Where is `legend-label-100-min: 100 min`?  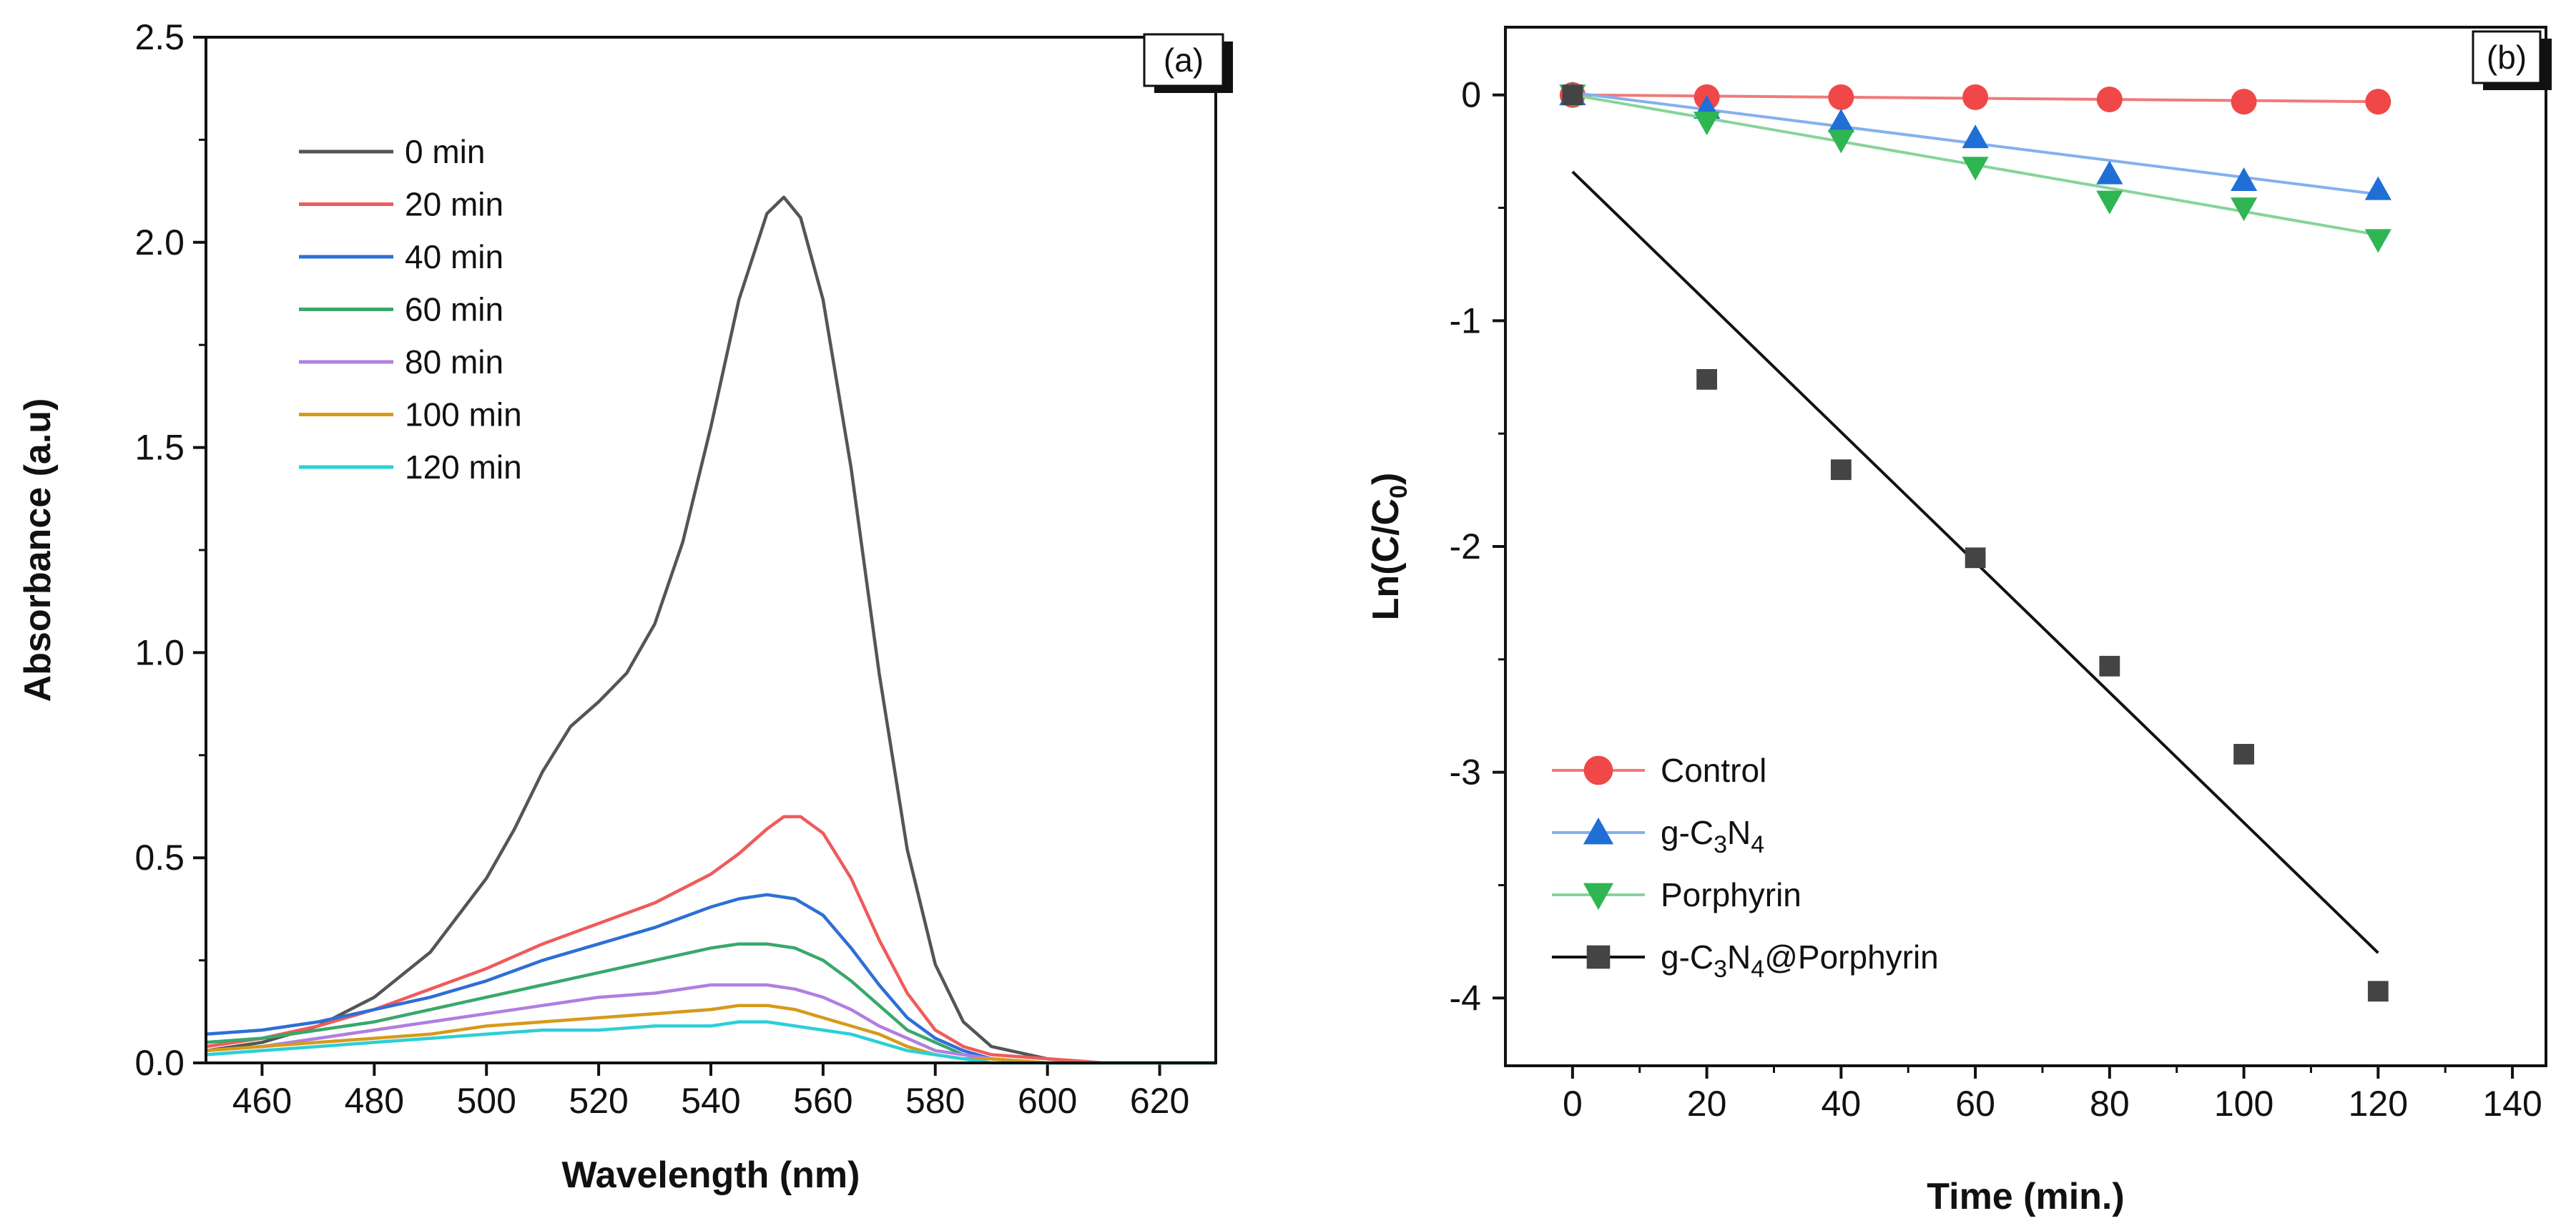 legend-label-100-min: 100 min is located at coordinates (463, 414).